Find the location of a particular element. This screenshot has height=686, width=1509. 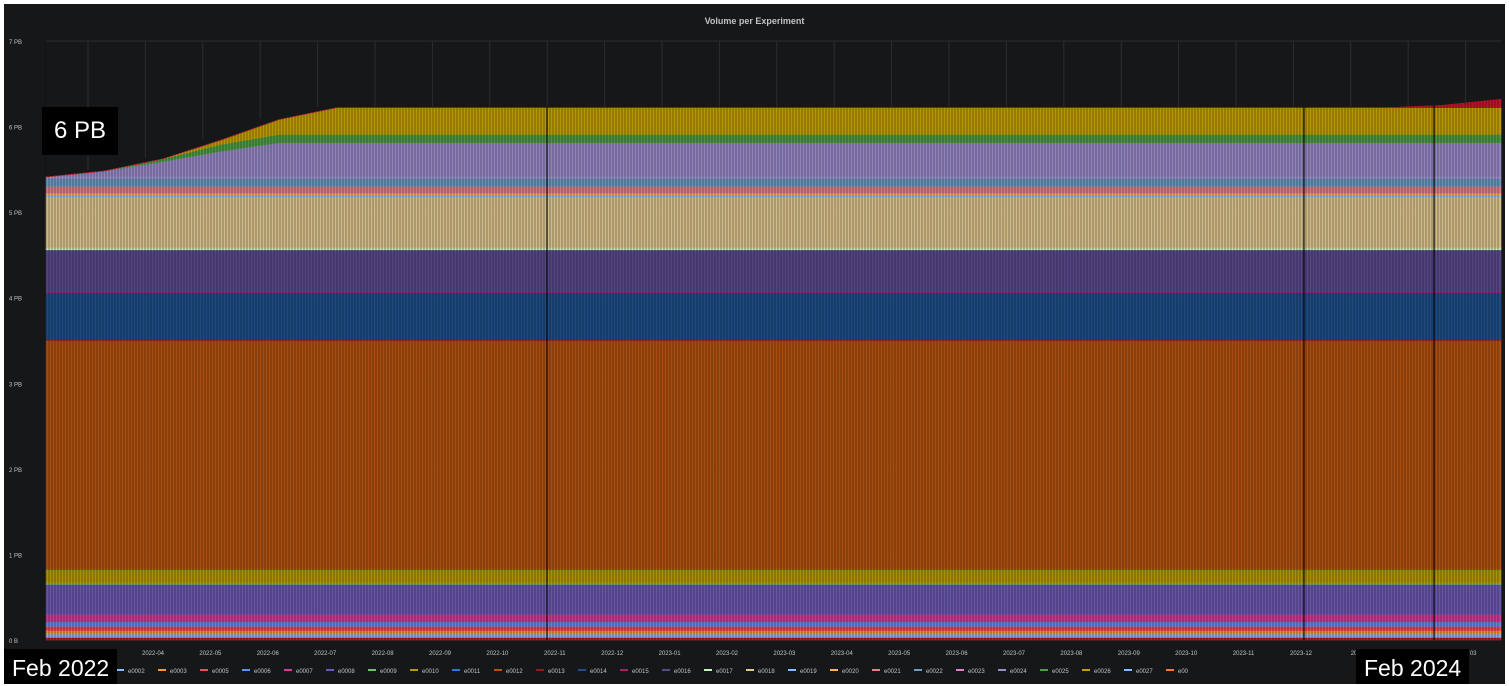

legend-swatch-e0022 is located at coordinates (918, 670).